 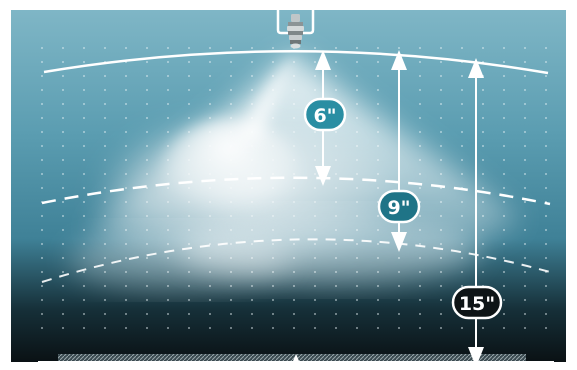 What do you see at coordinates (325, 114) in the screenshot?
I see `badge-6-inch: 6"` at bounding box center [325, 114].